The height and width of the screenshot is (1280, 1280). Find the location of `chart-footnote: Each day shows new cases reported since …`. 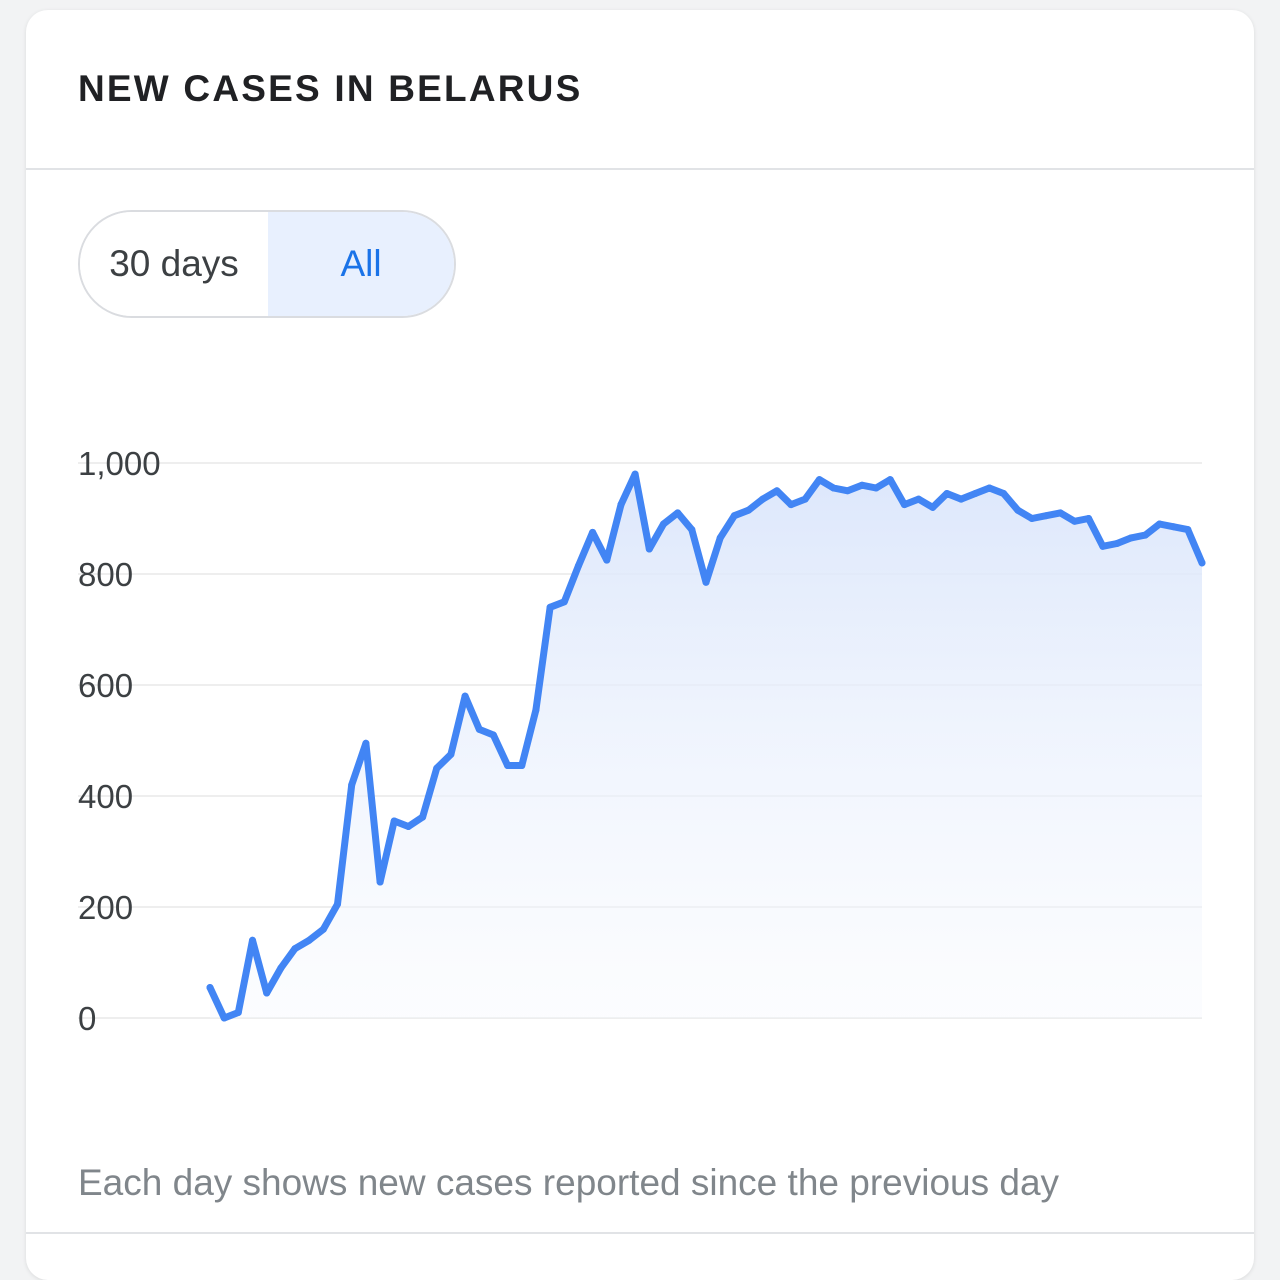

chart-footnote: Each day shows new cases reported since … is located at coordinates (569, 1182).